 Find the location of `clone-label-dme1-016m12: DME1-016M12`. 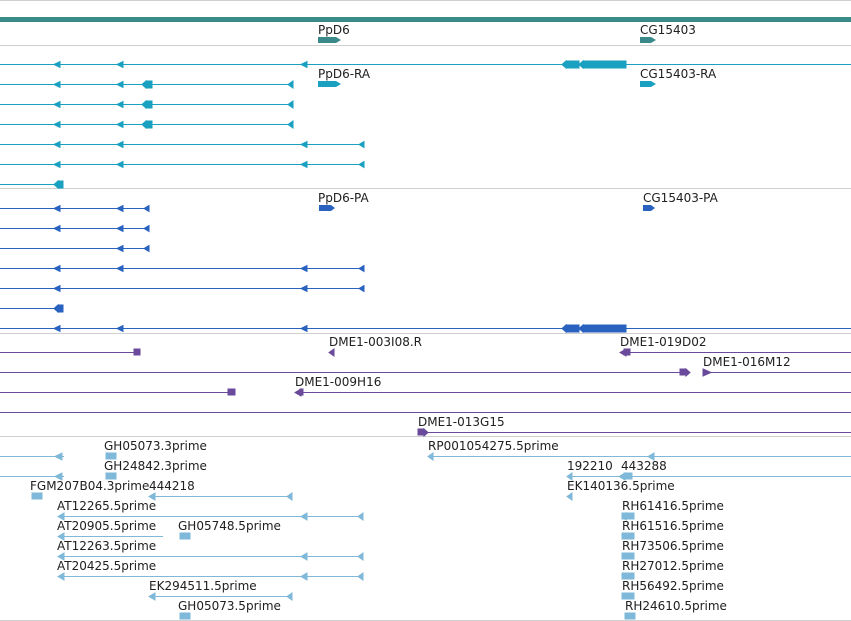

clone-label-dme1-016m12: DME1-016M12 is located at coordinates (747, 362).